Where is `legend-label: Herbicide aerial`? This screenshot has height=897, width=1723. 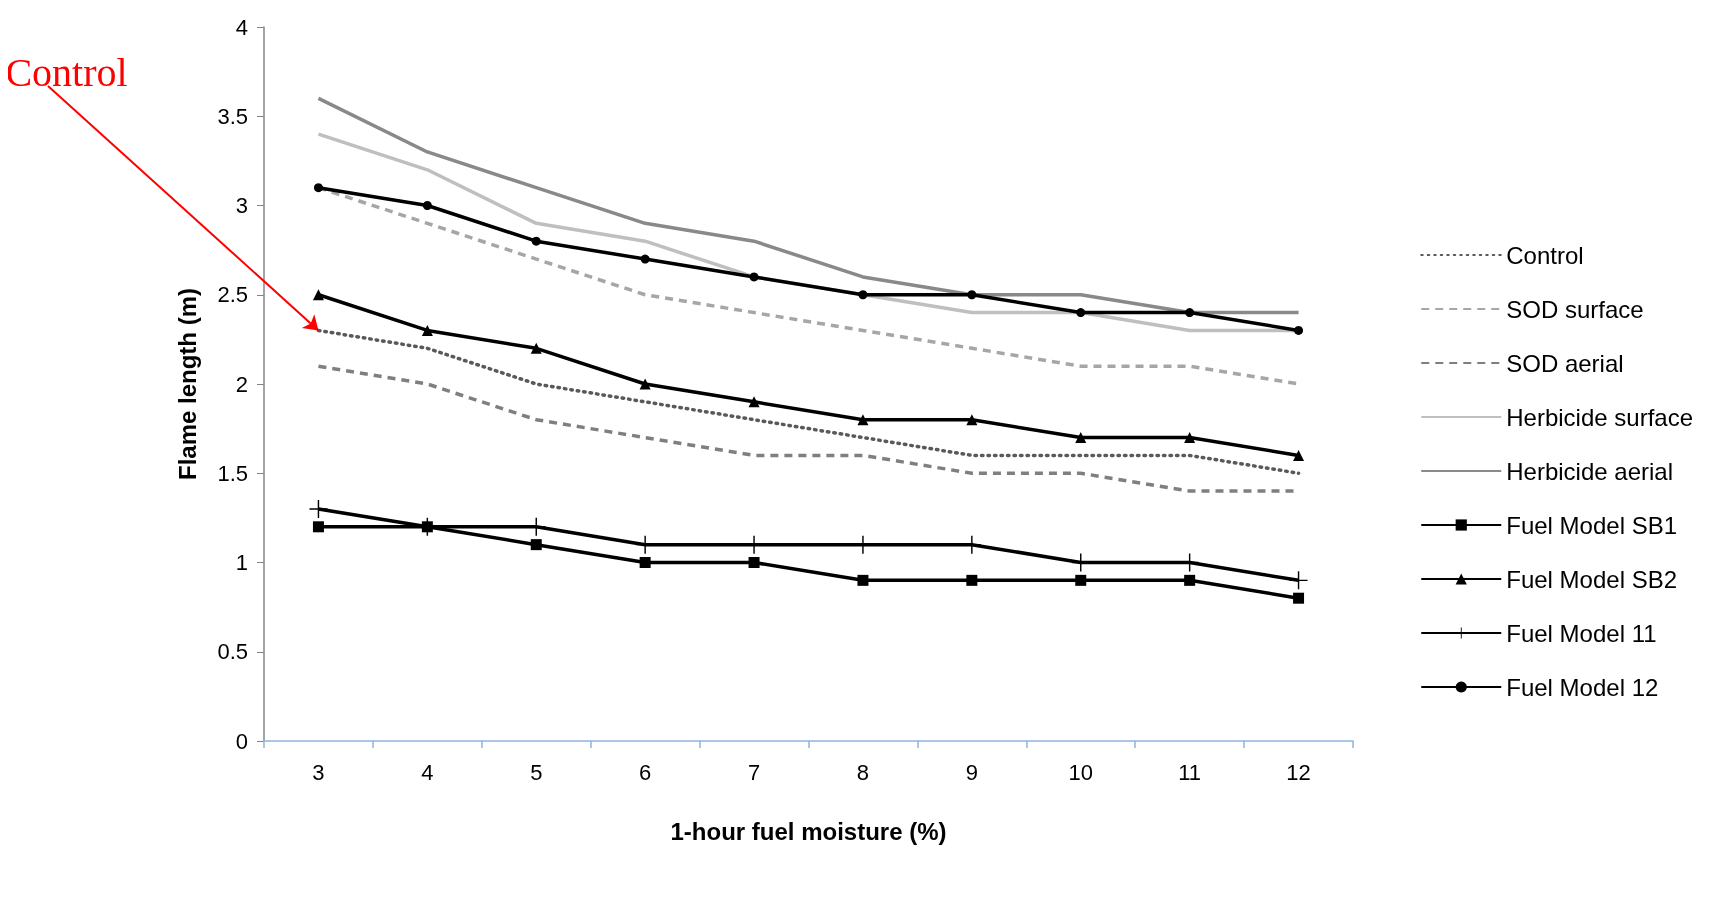 legend-label: Herbicide aerial is located at coordinates (1589, 471).